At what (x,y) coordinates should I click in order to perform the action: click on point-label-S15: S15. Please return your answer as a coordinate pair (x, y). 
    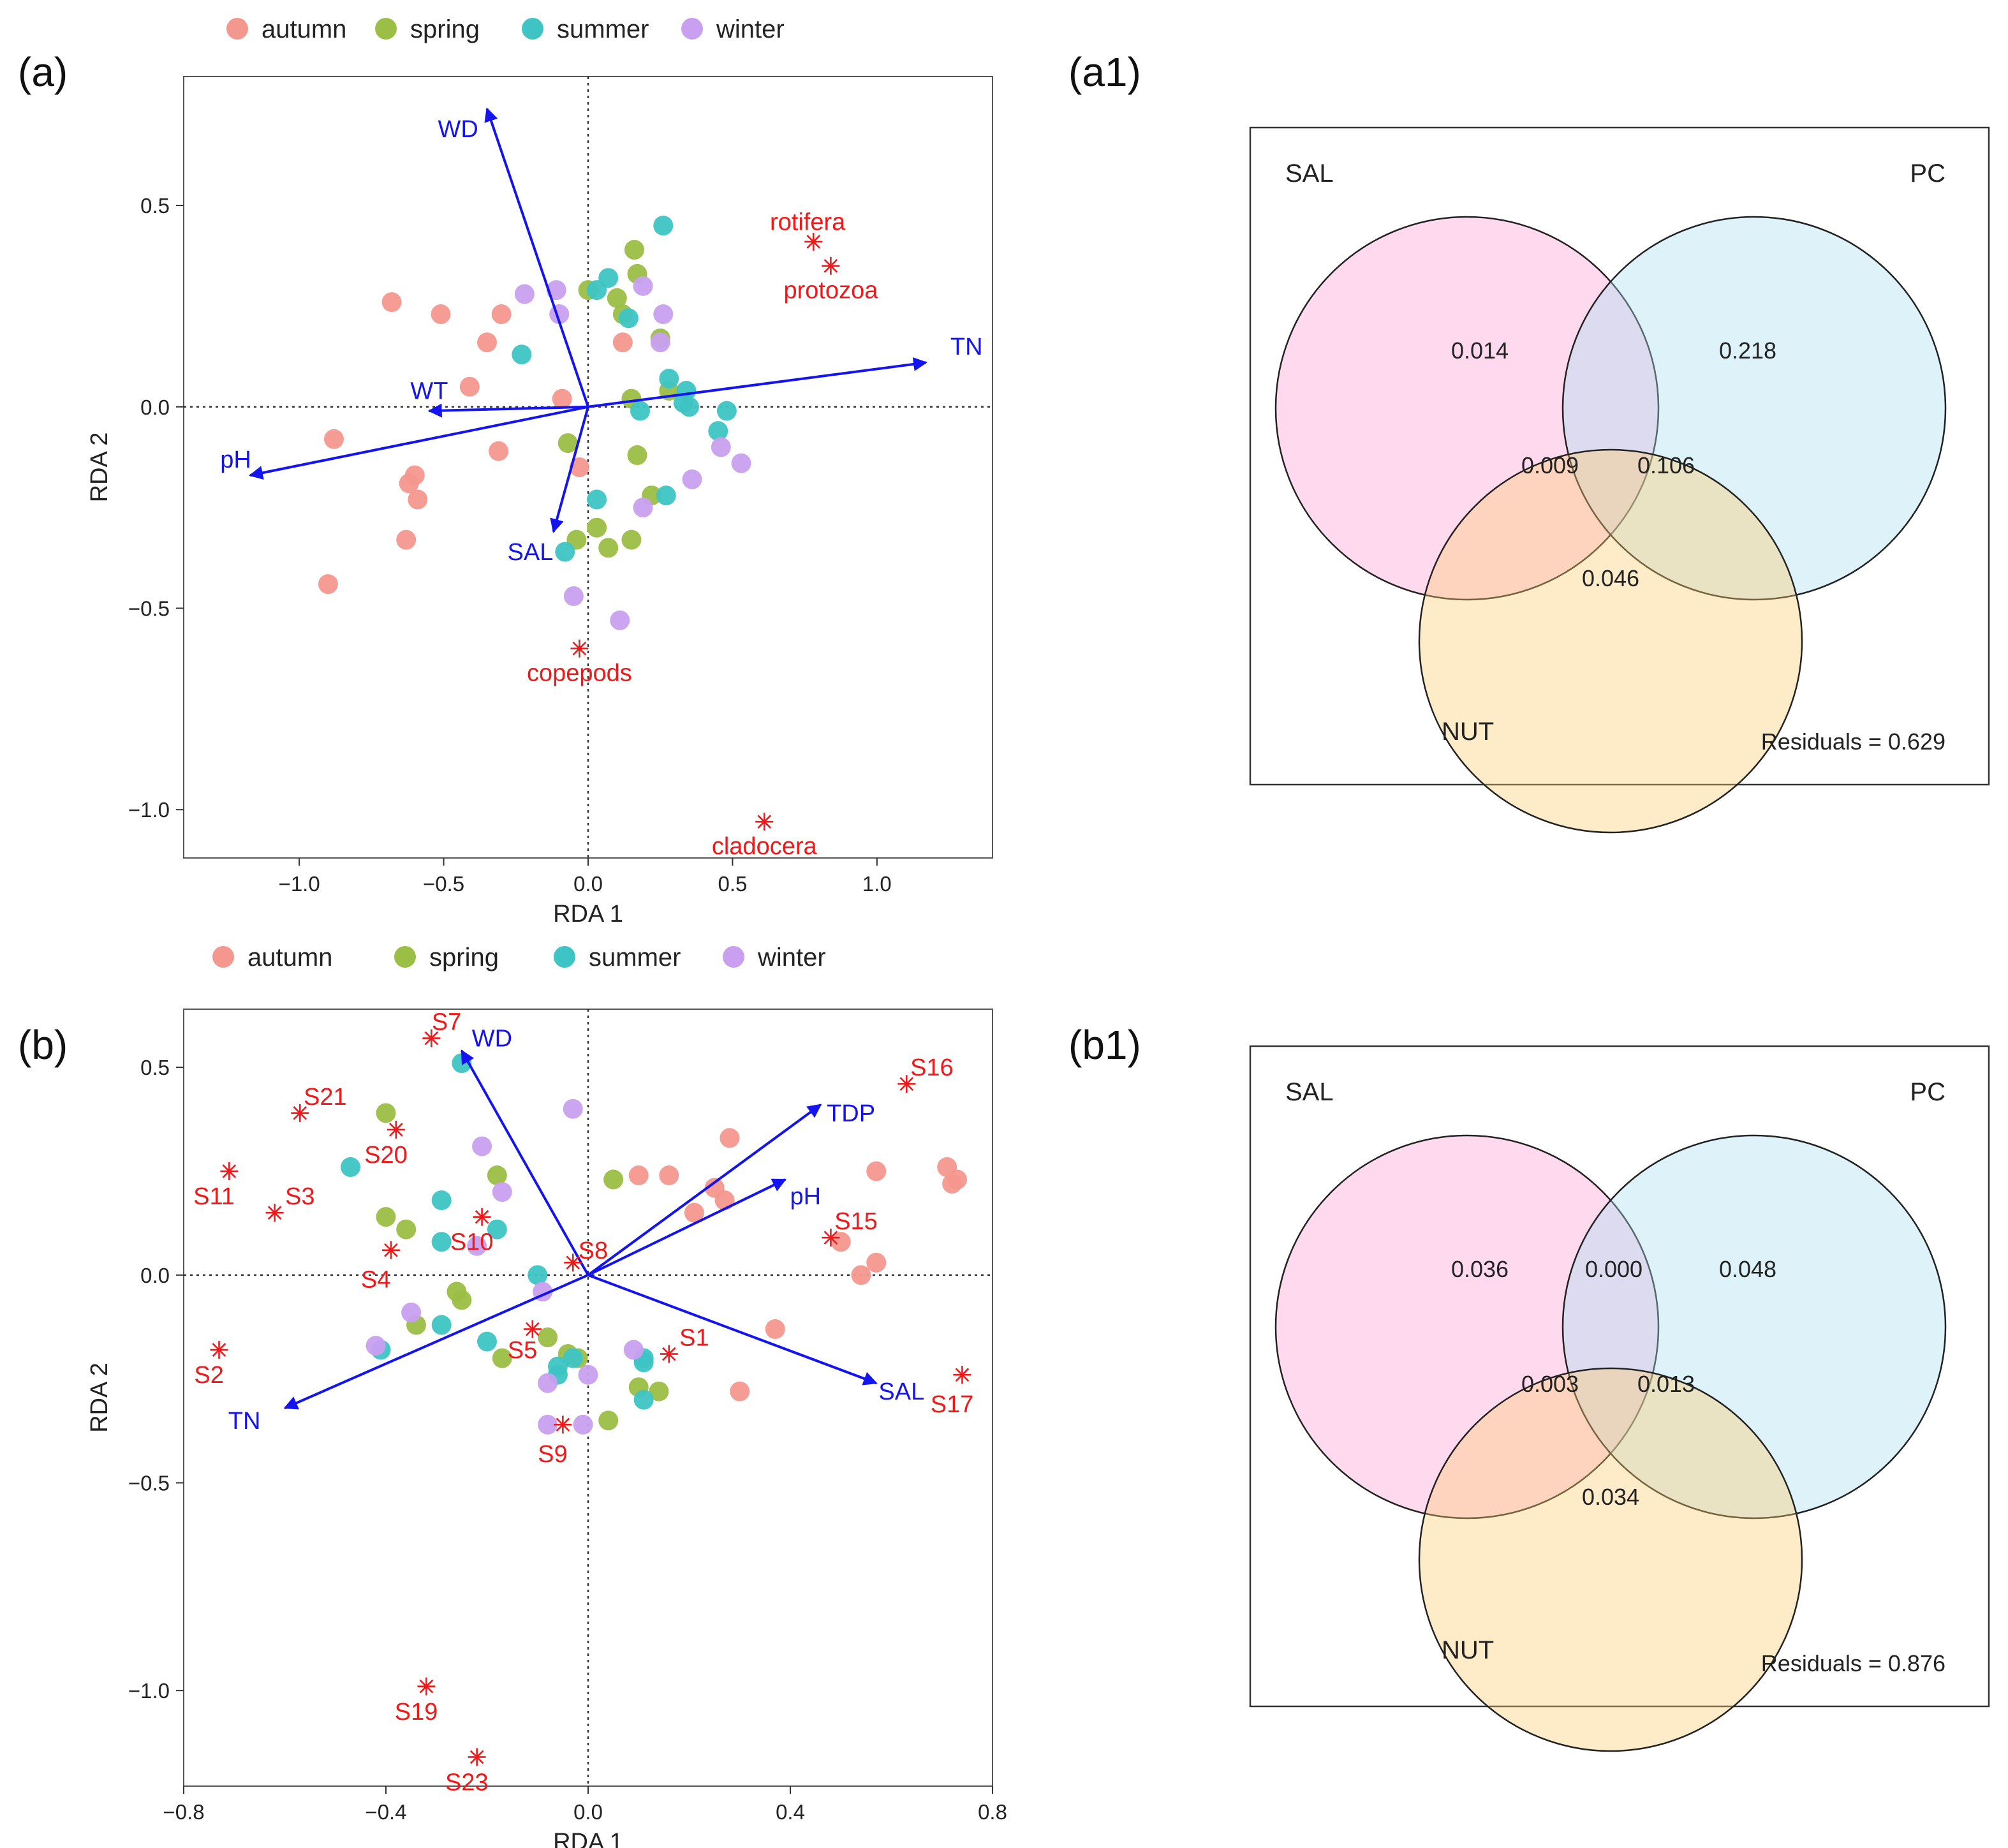
    Looking at the image, I should click on (856, 1221).